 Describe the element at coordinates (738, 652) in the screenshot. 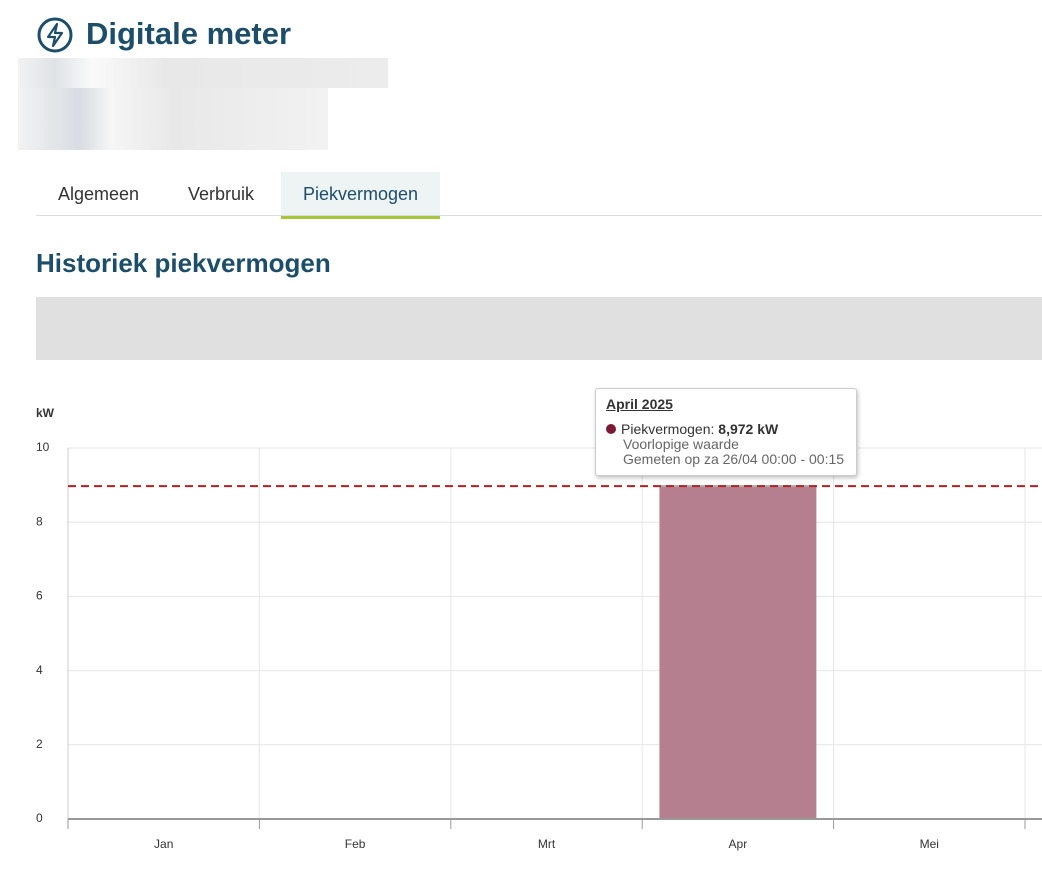

I see `bar` at that location.